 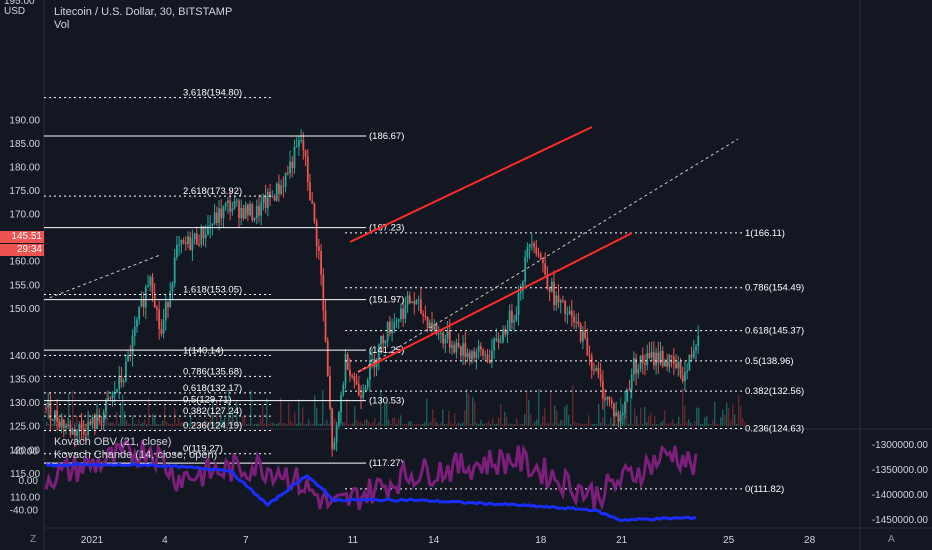 What do you see at coordinates (212, 93) in the screenshot?
I see `fib-level-label: 3.618(194.80)` at bounding box center [212, 93].